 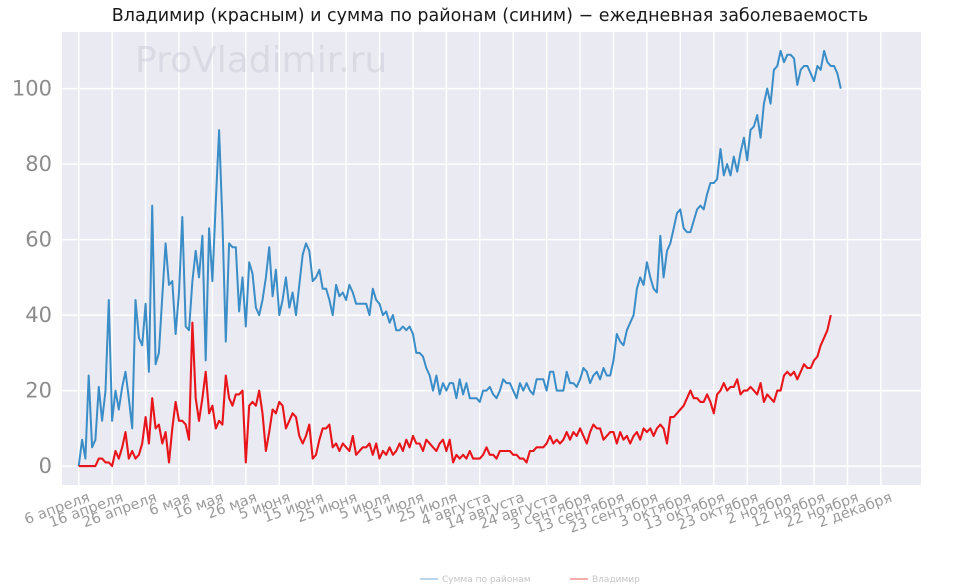 I want to click on legend-label: Сумма по районам, so click(x=486, y=580).